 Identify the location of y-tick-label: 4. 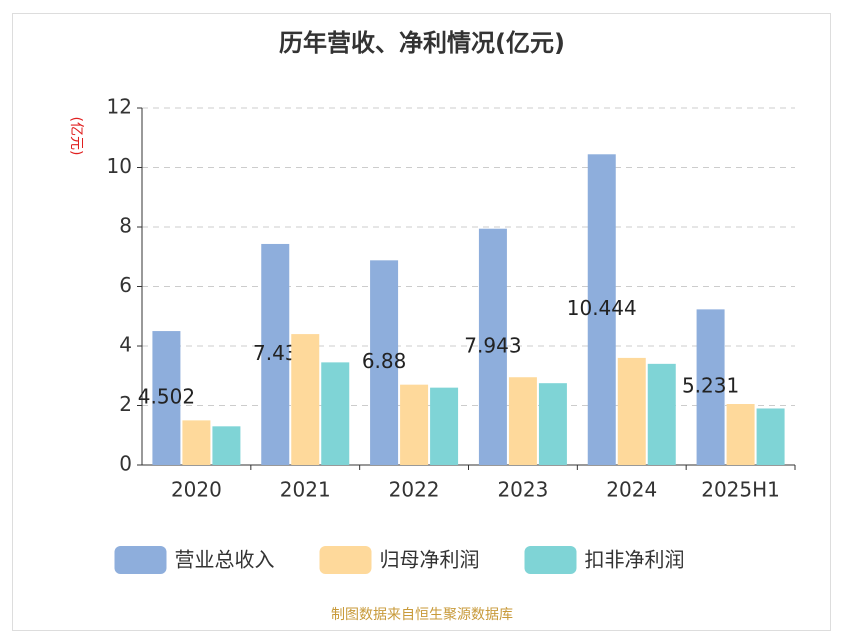
(125, 345).